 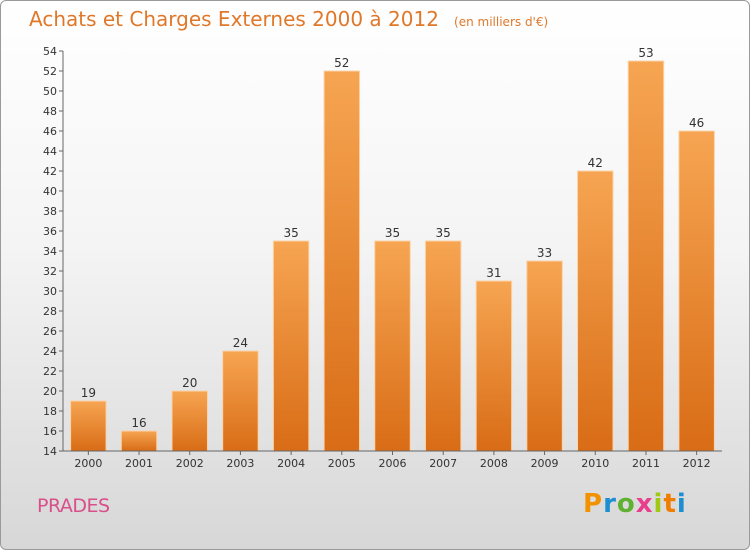 What do you see at coordinates (240, 343) in the screenshot?
I see `bar-value-label: 24` at bounding box center [240, 343].